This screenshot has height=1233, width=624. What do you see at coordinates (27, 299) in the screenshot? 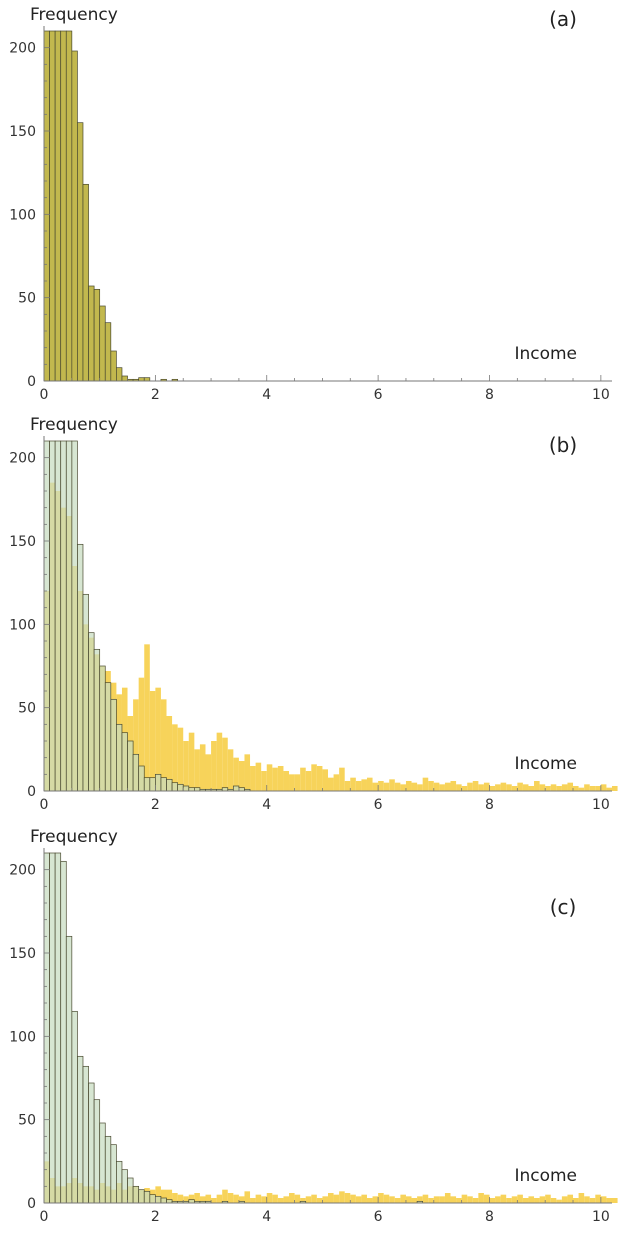
I see `y-tick-label: 50` at bounding box center [27, 299].